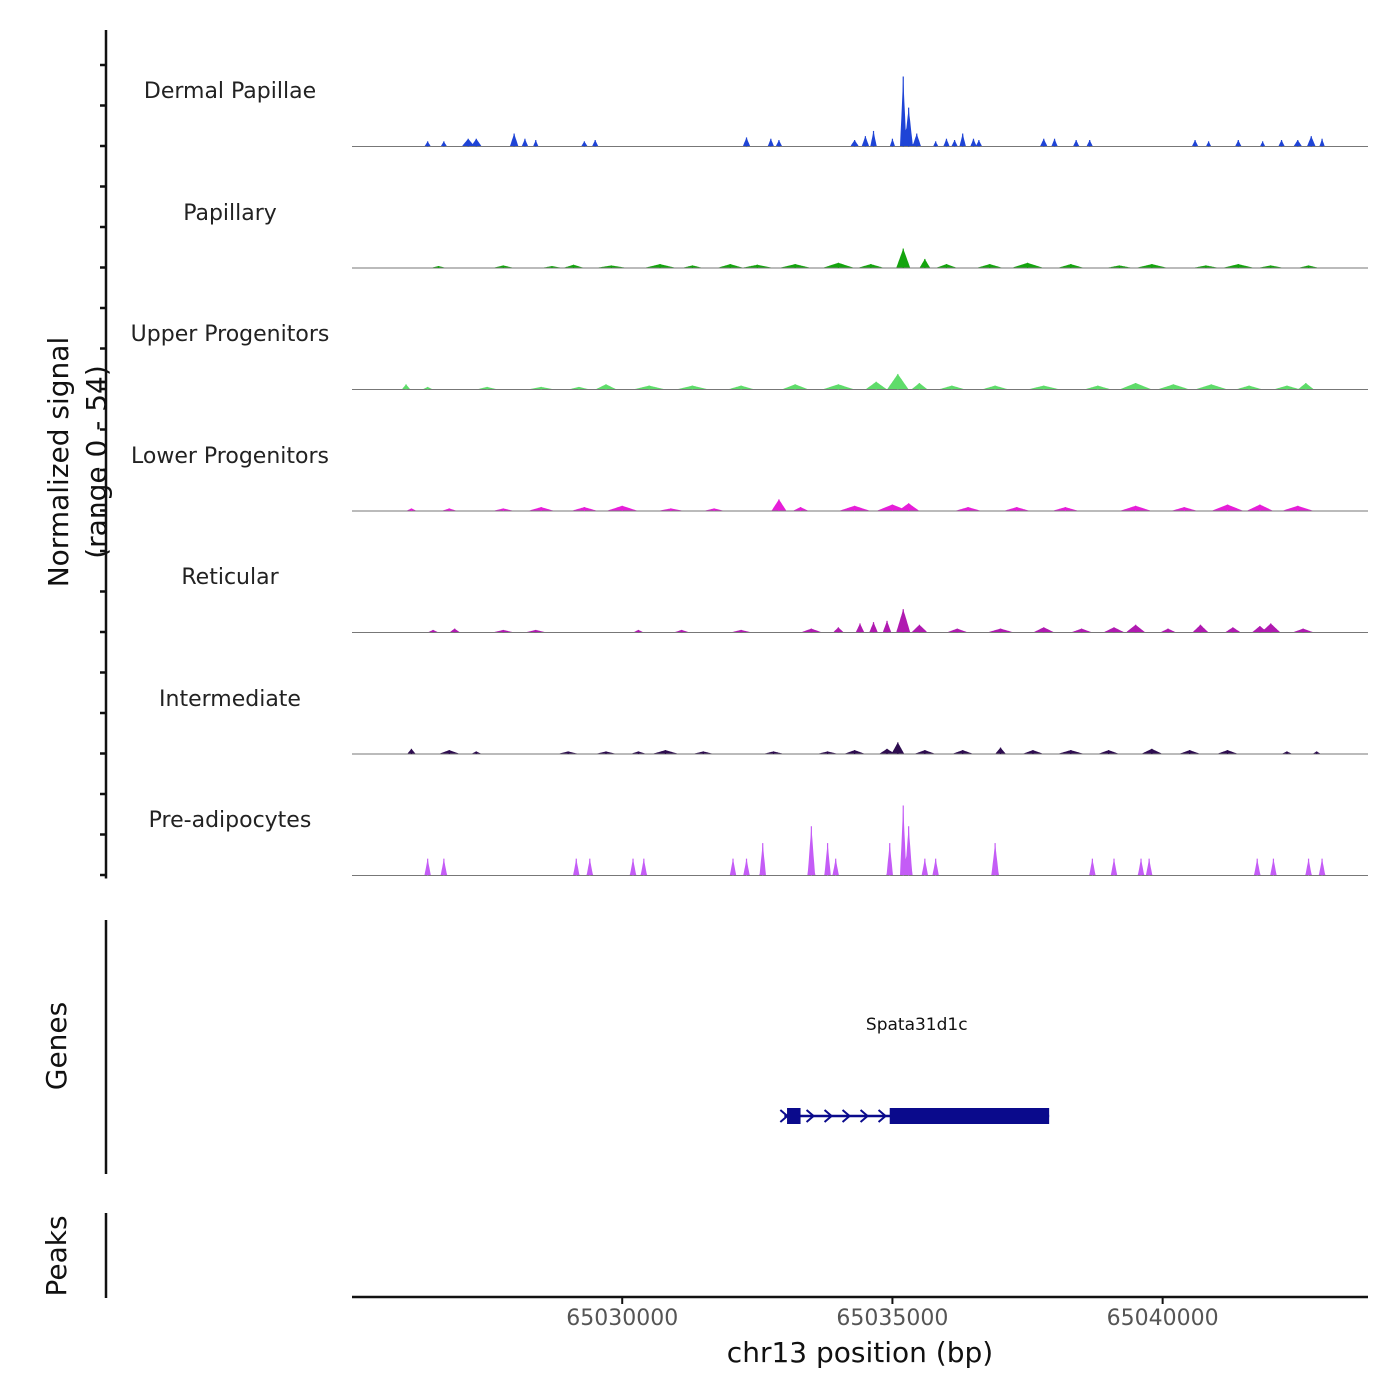  I want to click on signal-area-lower-progenitors, so click(860, 505).